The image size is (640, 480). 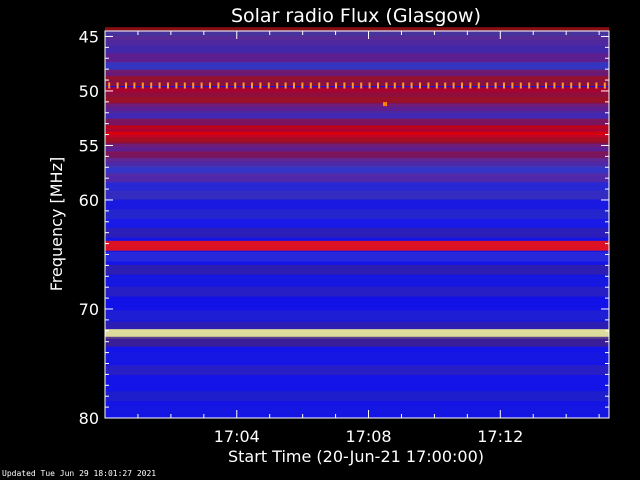 What do you see at coordinates (89, 145) in the screenshot?
I see `y-tick-label: 55` at bounding box center [89, 145].